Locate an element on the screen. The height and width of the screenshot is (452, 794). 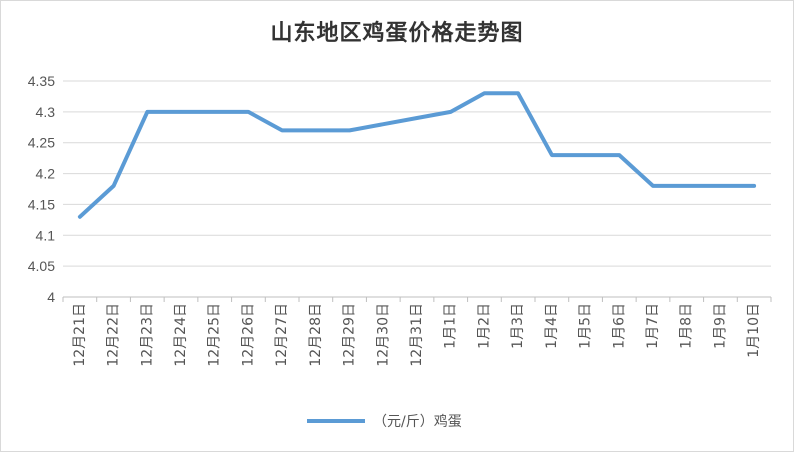
y-axis: 4 4.05 4.1 4.15 4.2 4.25 4.3 4.35 is located at coordinates (41, 189).